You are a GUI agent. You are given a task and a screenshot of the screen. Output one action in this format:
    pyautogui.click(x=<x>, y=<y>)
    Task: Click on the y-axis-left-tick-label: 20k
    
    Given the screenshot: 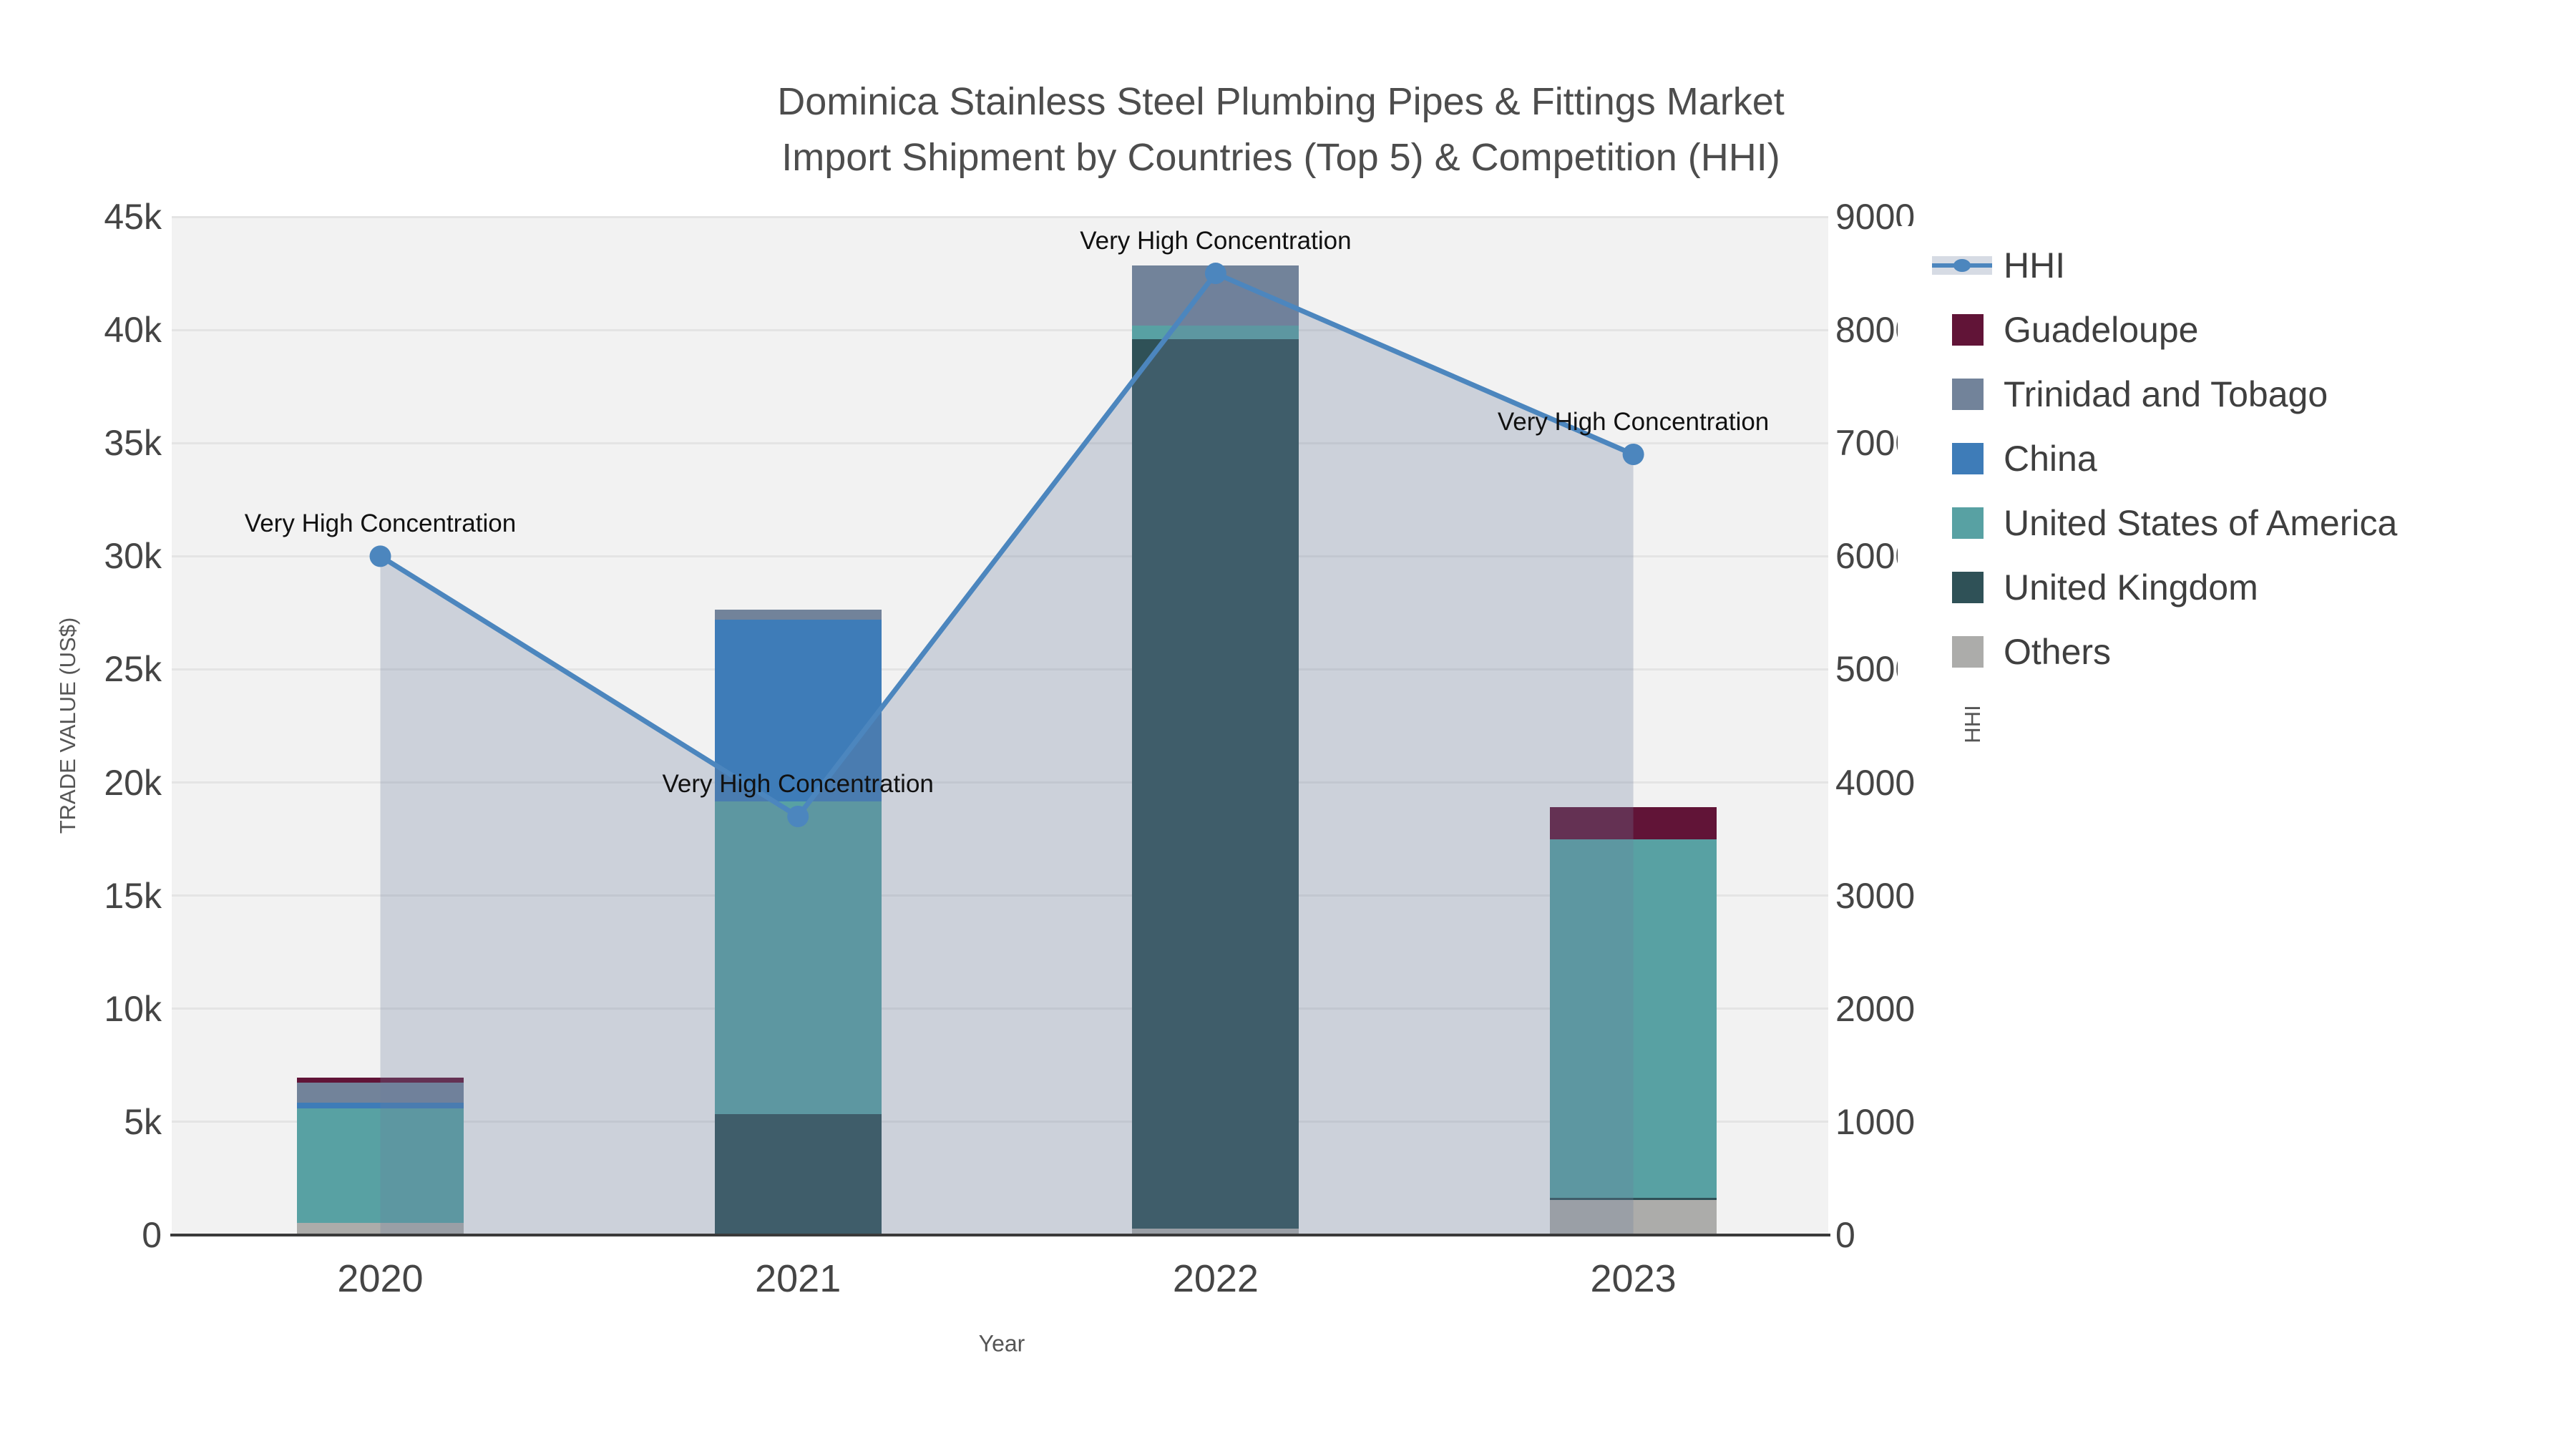 What is the action you would take?
    pyautogui.click(x=133, y=782)
    